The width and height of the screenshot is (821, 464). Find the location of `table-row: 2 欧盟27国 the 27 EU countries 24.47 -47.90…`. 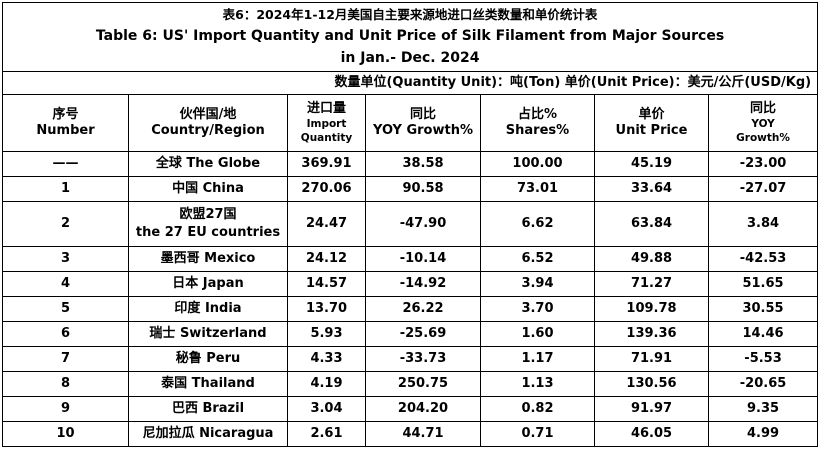

table-row: 2 欧盟27国 the 27 EU countries 24.47 -47.90… is located at coordinates (410, 224).